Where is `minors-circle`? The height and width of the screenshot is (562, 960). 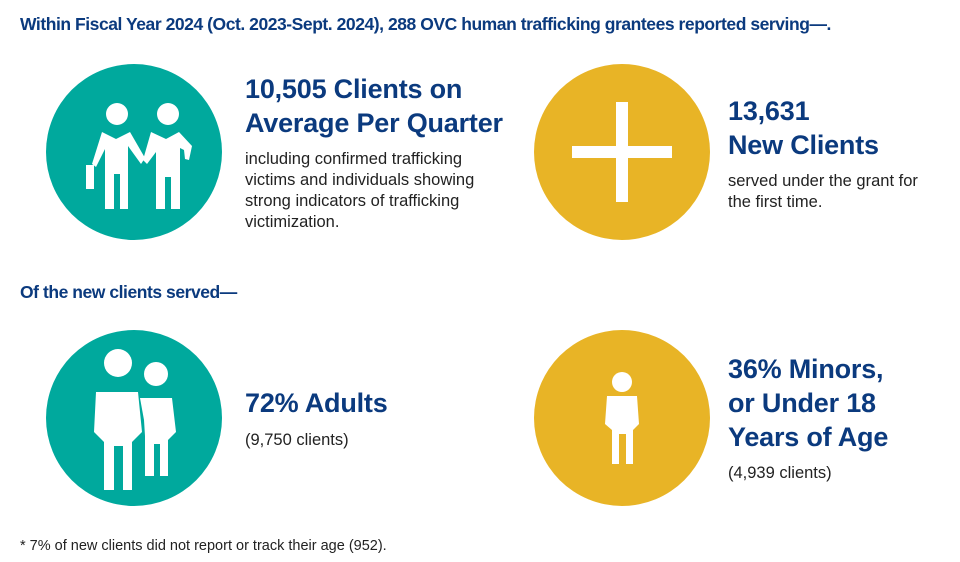 minors-circle is located at coordinates (622, 418).